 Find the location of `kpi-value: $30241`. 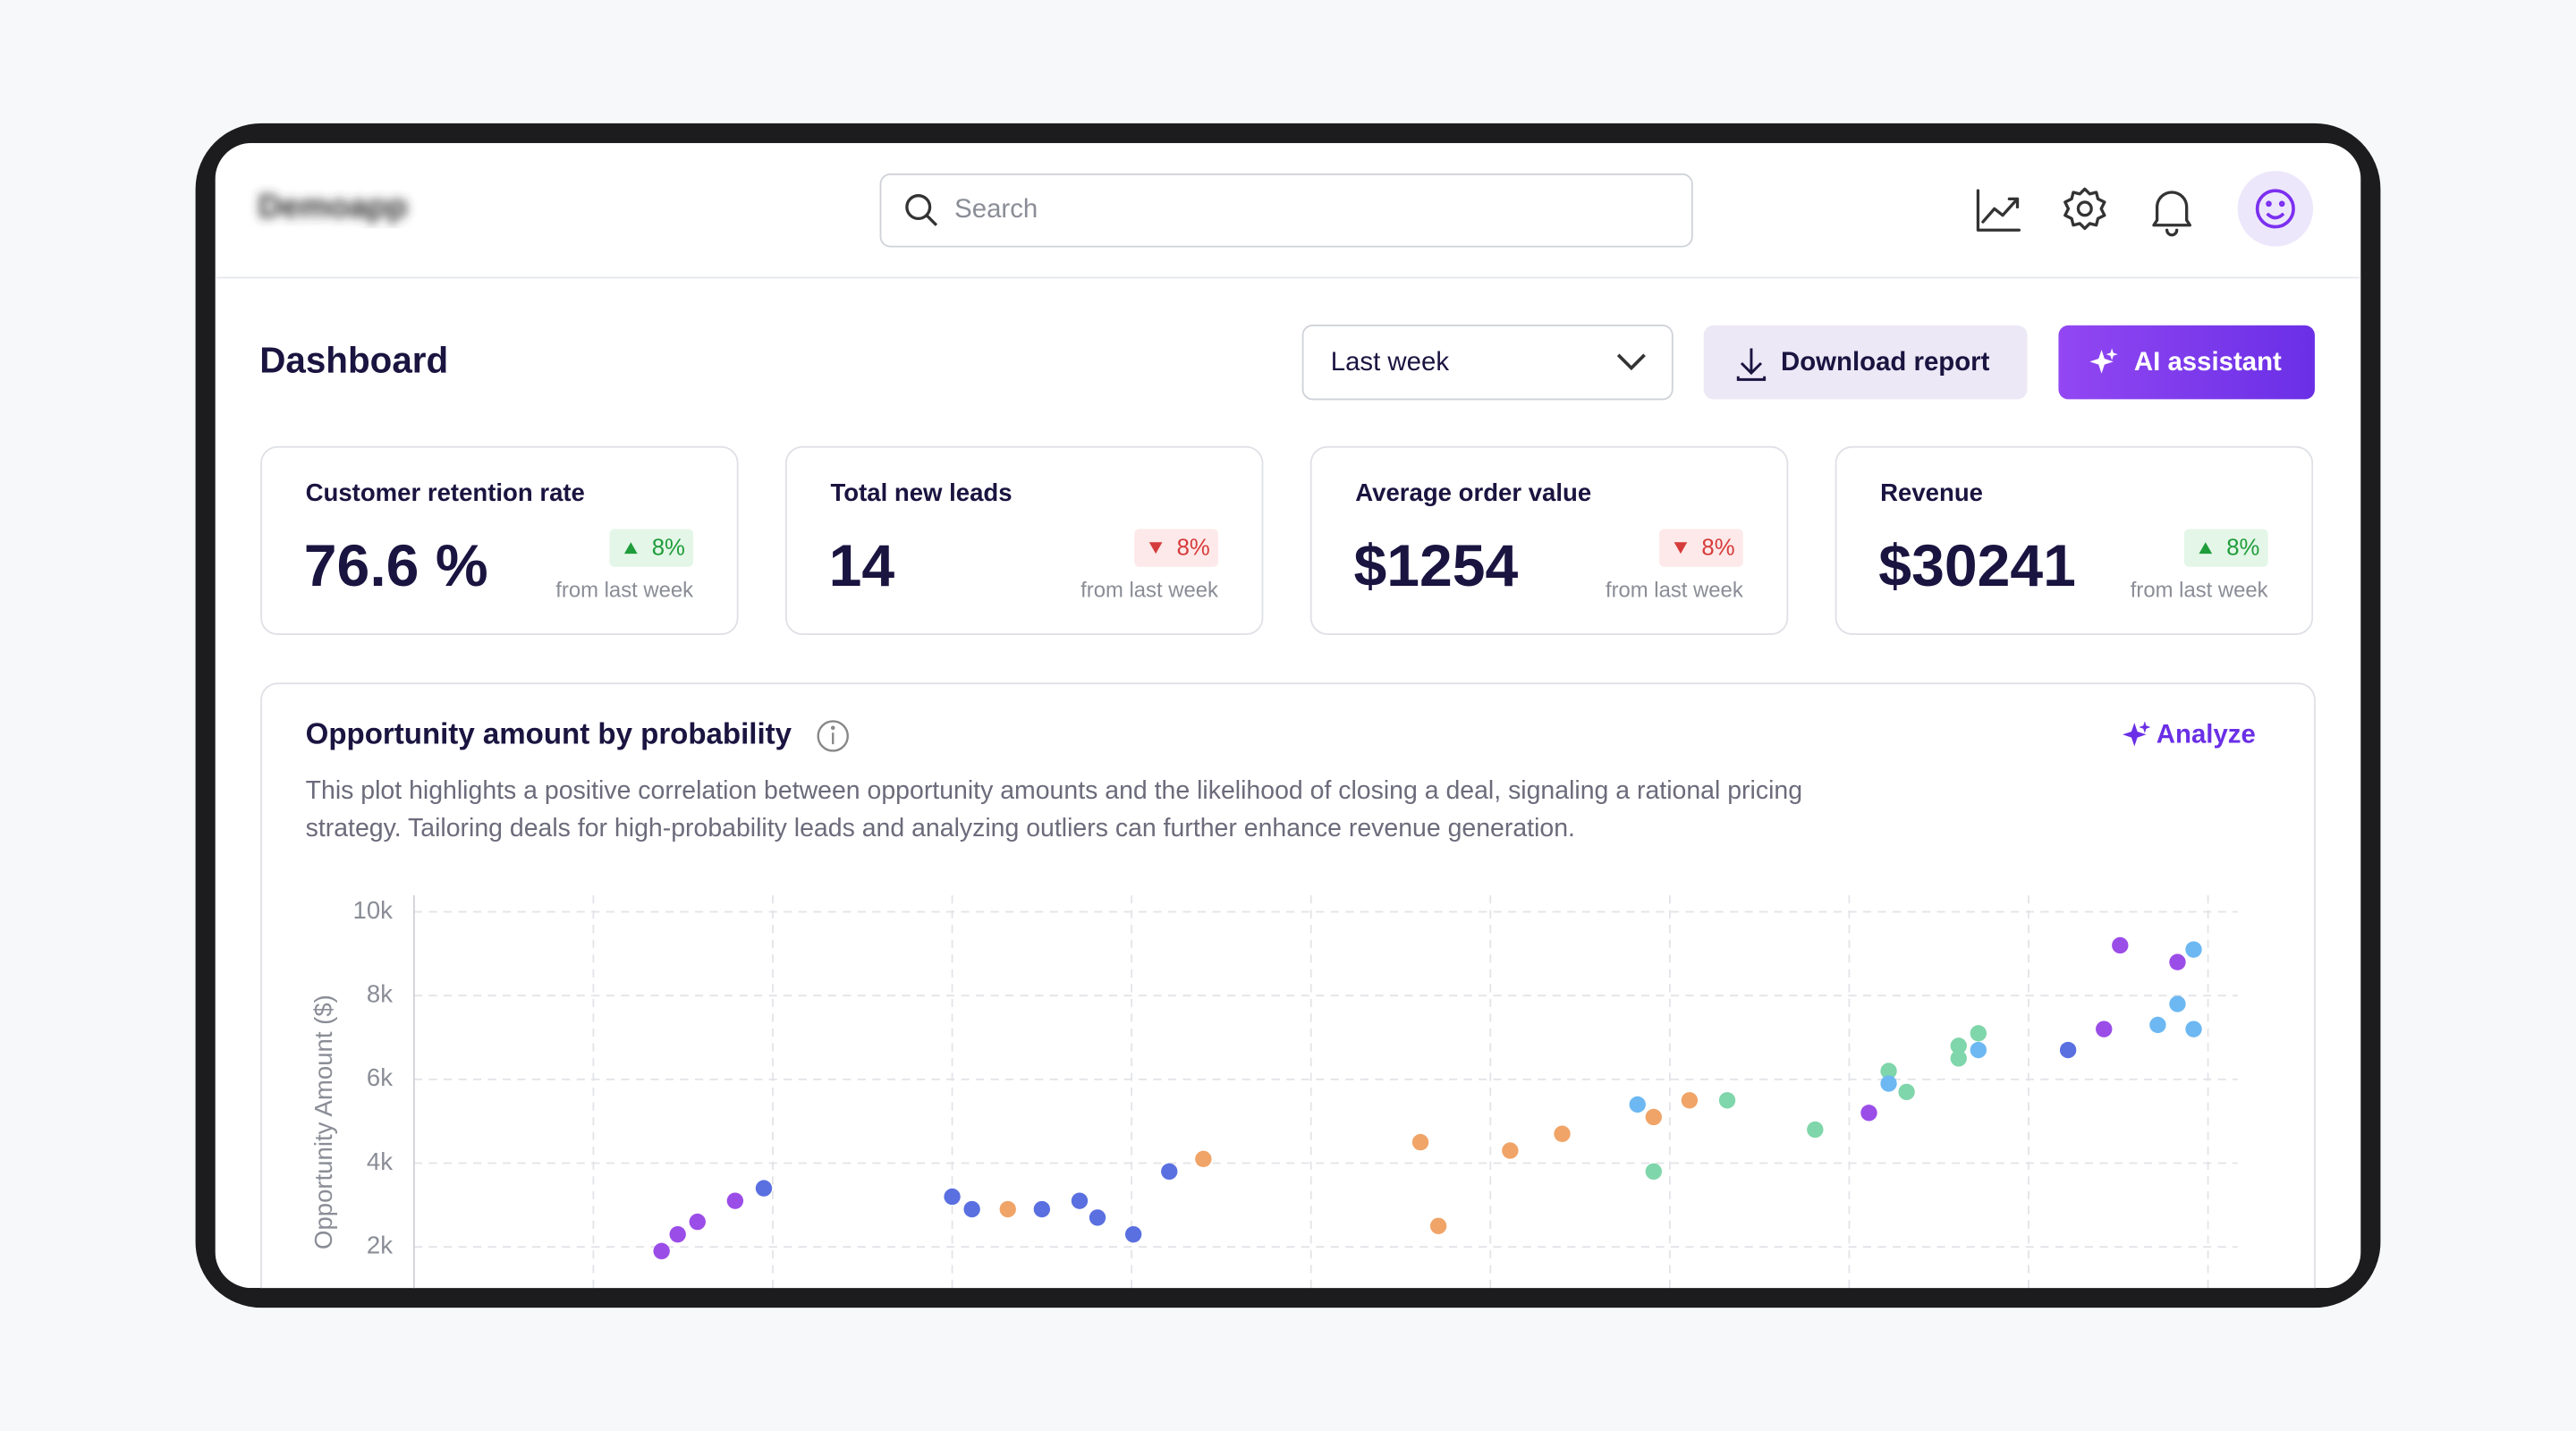

kpi-value: $30241 is located at coordinates (1977, 566).